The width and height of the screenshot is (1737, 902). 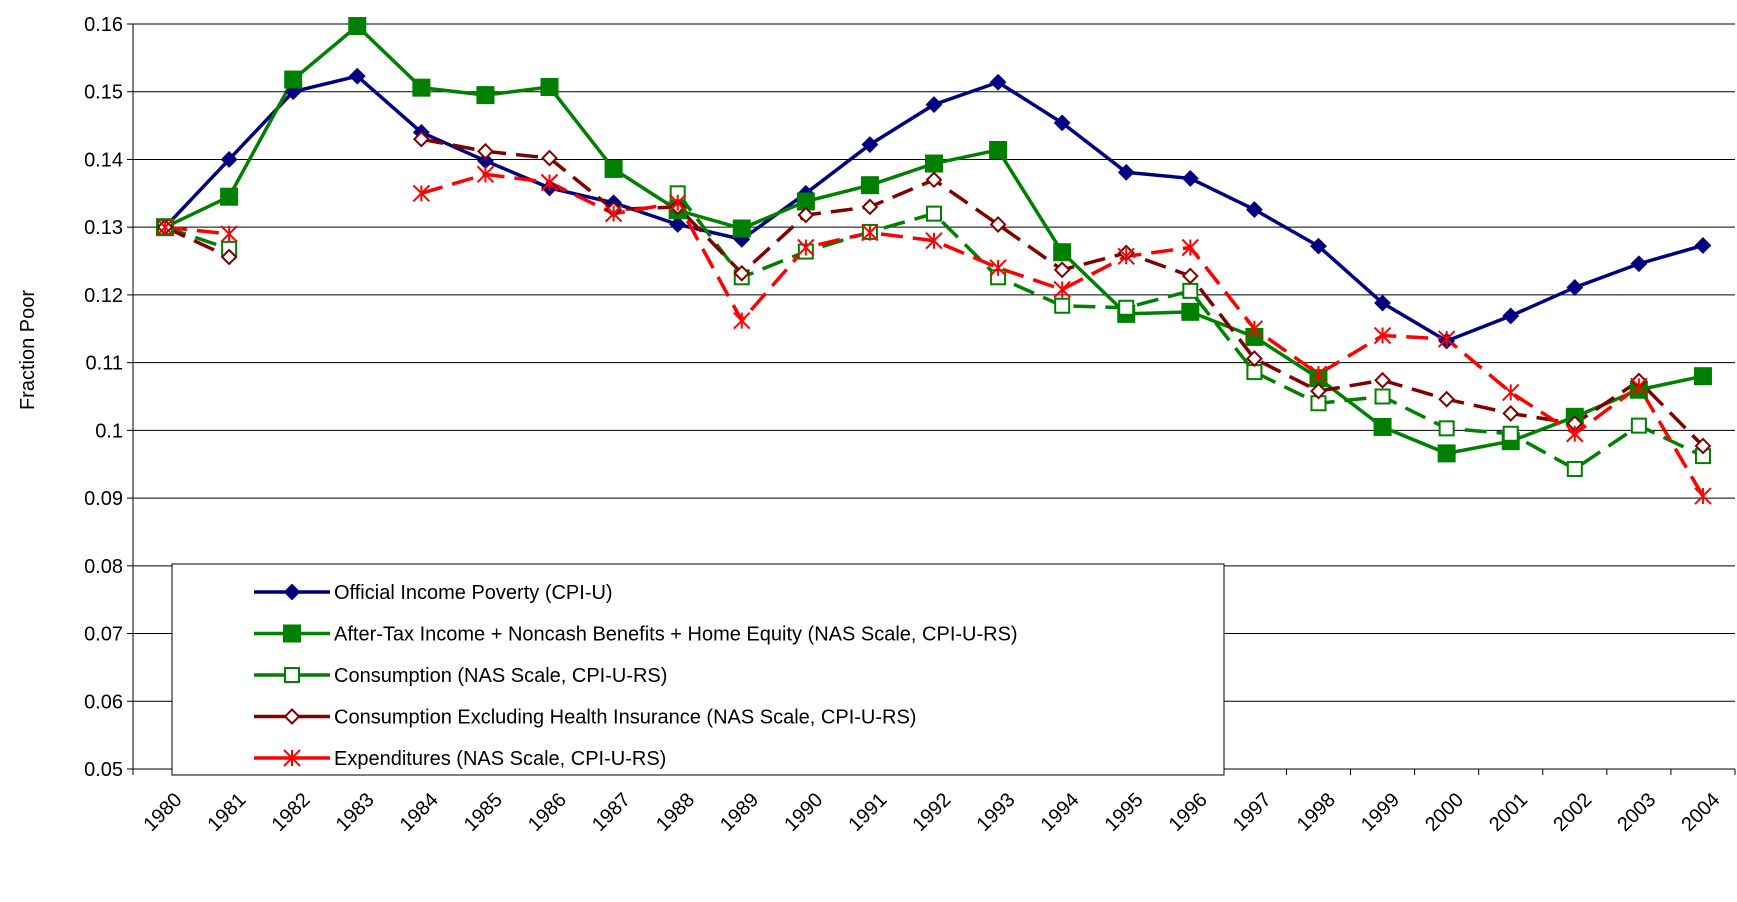 What do you see at coordinates (1188, 812) in the screenshot?
I see `x-tick-label: 1996` at bounding box center [1188, 812].